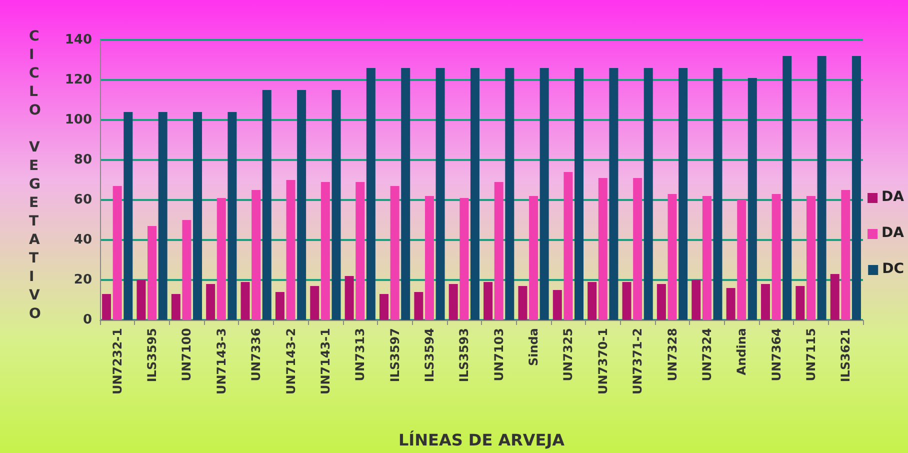 Image resolution: width=908 pixels, height=453 pixels. Describe the element at coordinates (360, 355) in the screenshot. I see `x-tick-label: UN7313` at that location.